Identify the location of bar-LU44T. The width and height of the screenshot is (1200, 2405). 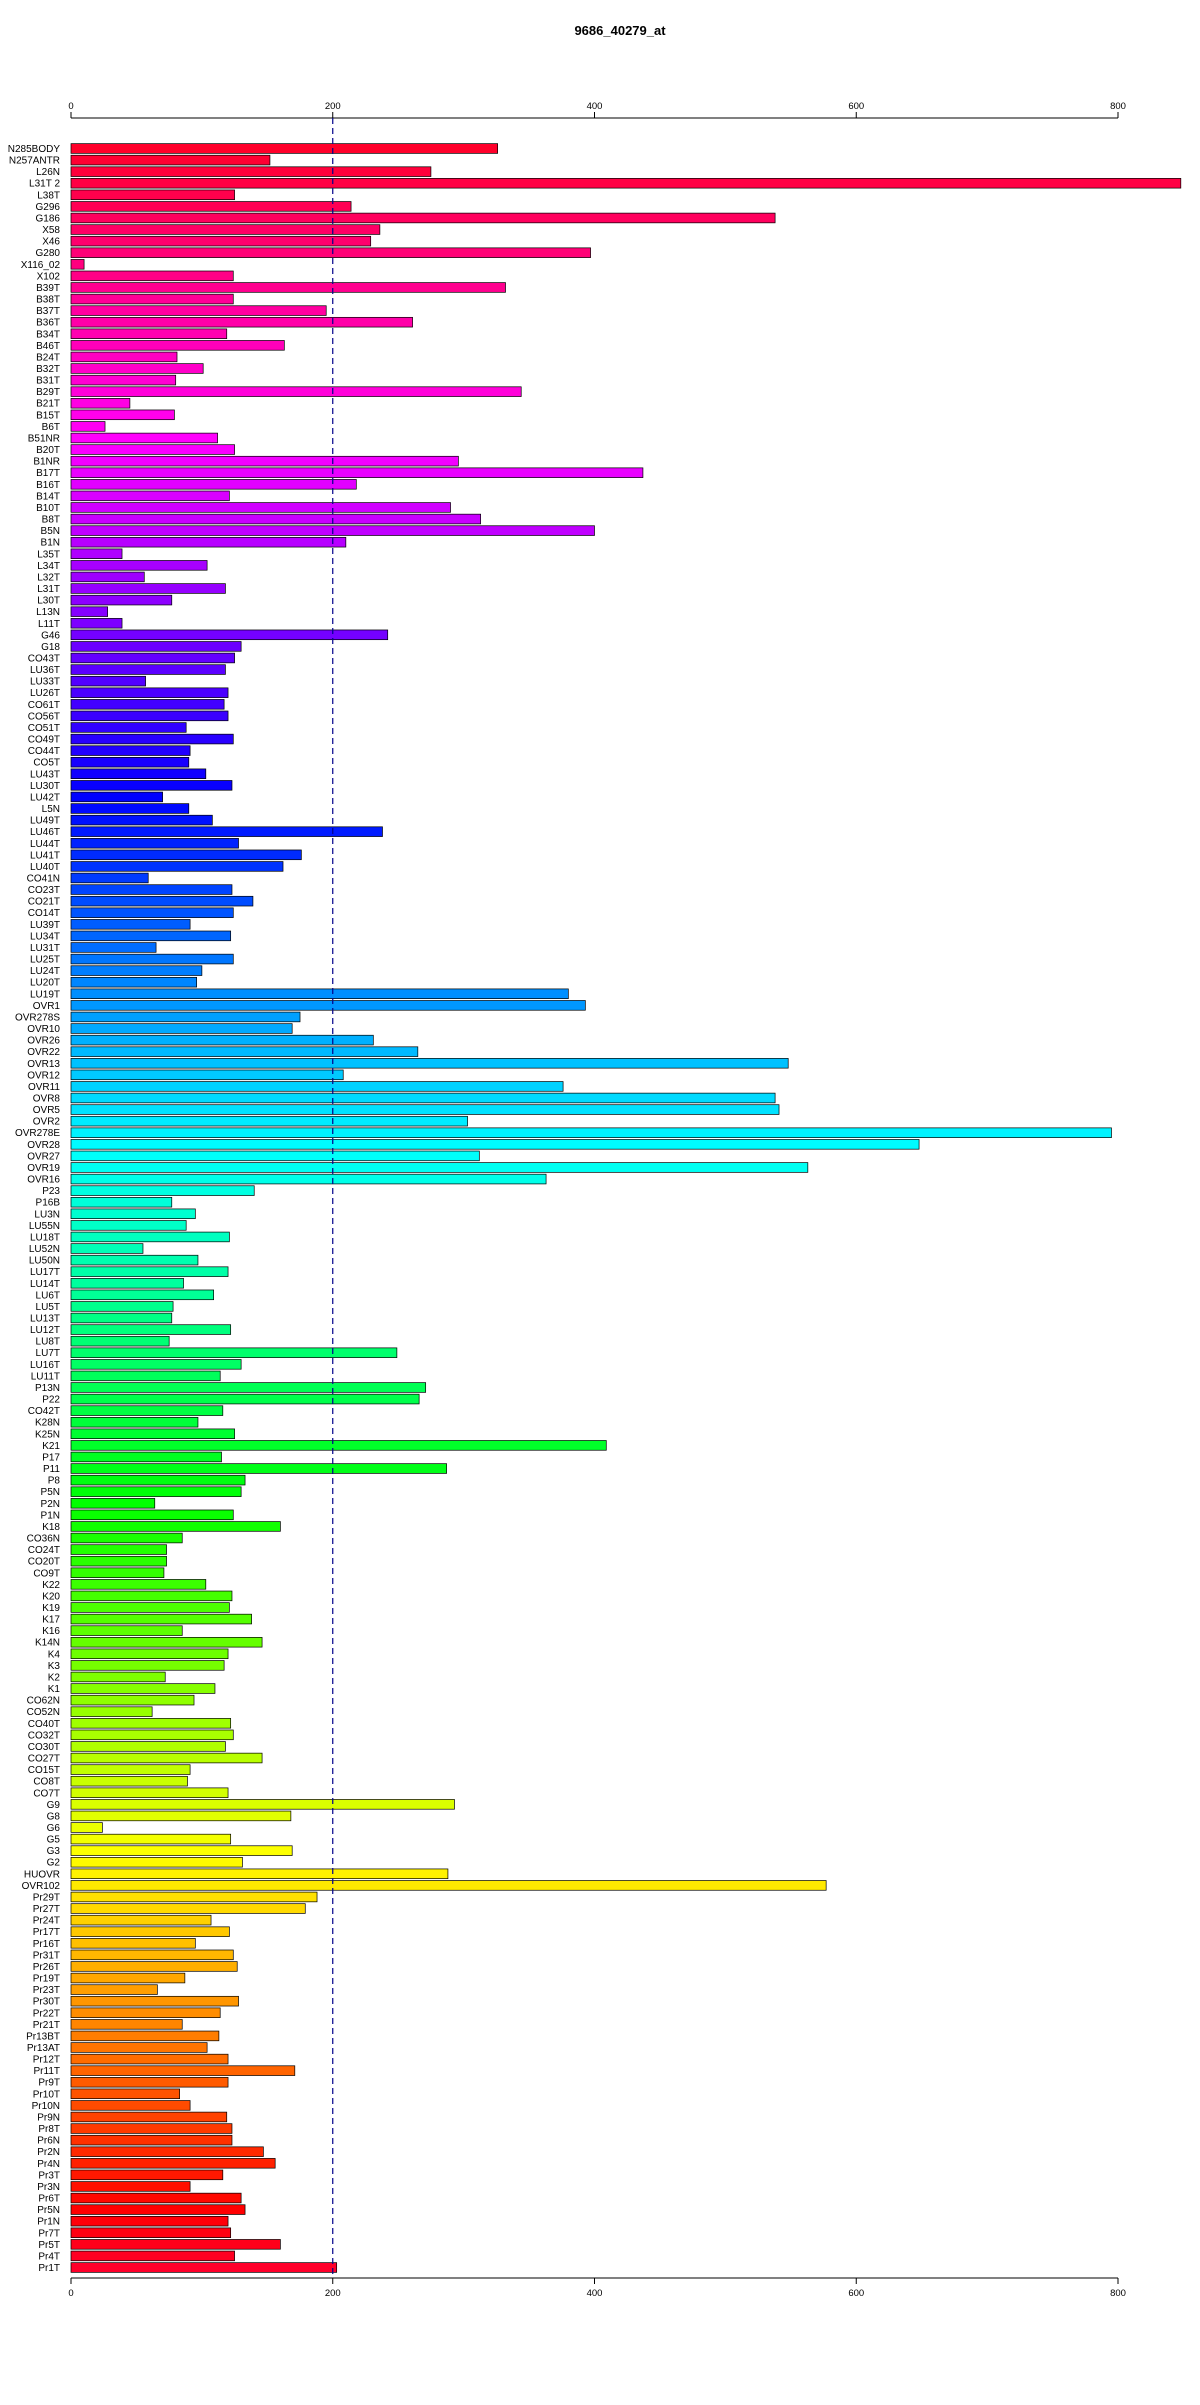
(154, 843).